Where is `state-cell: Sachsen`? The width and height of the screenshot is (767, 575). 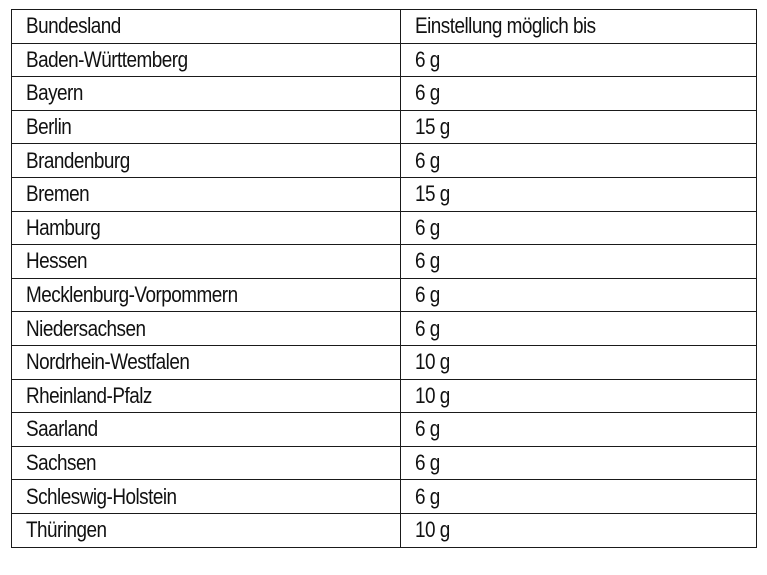 state-cell: Sachsen is located at coordinates (206, 463).